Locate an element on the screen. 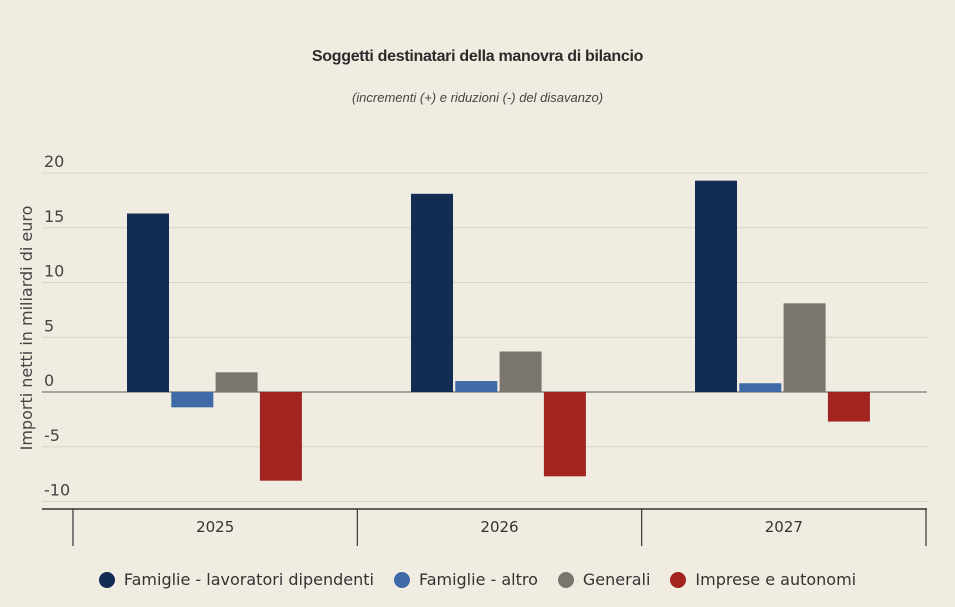 This screenshot has height=607, width=955. x-axis: 2025 2026 2027 is located at coordinates (484, 527).